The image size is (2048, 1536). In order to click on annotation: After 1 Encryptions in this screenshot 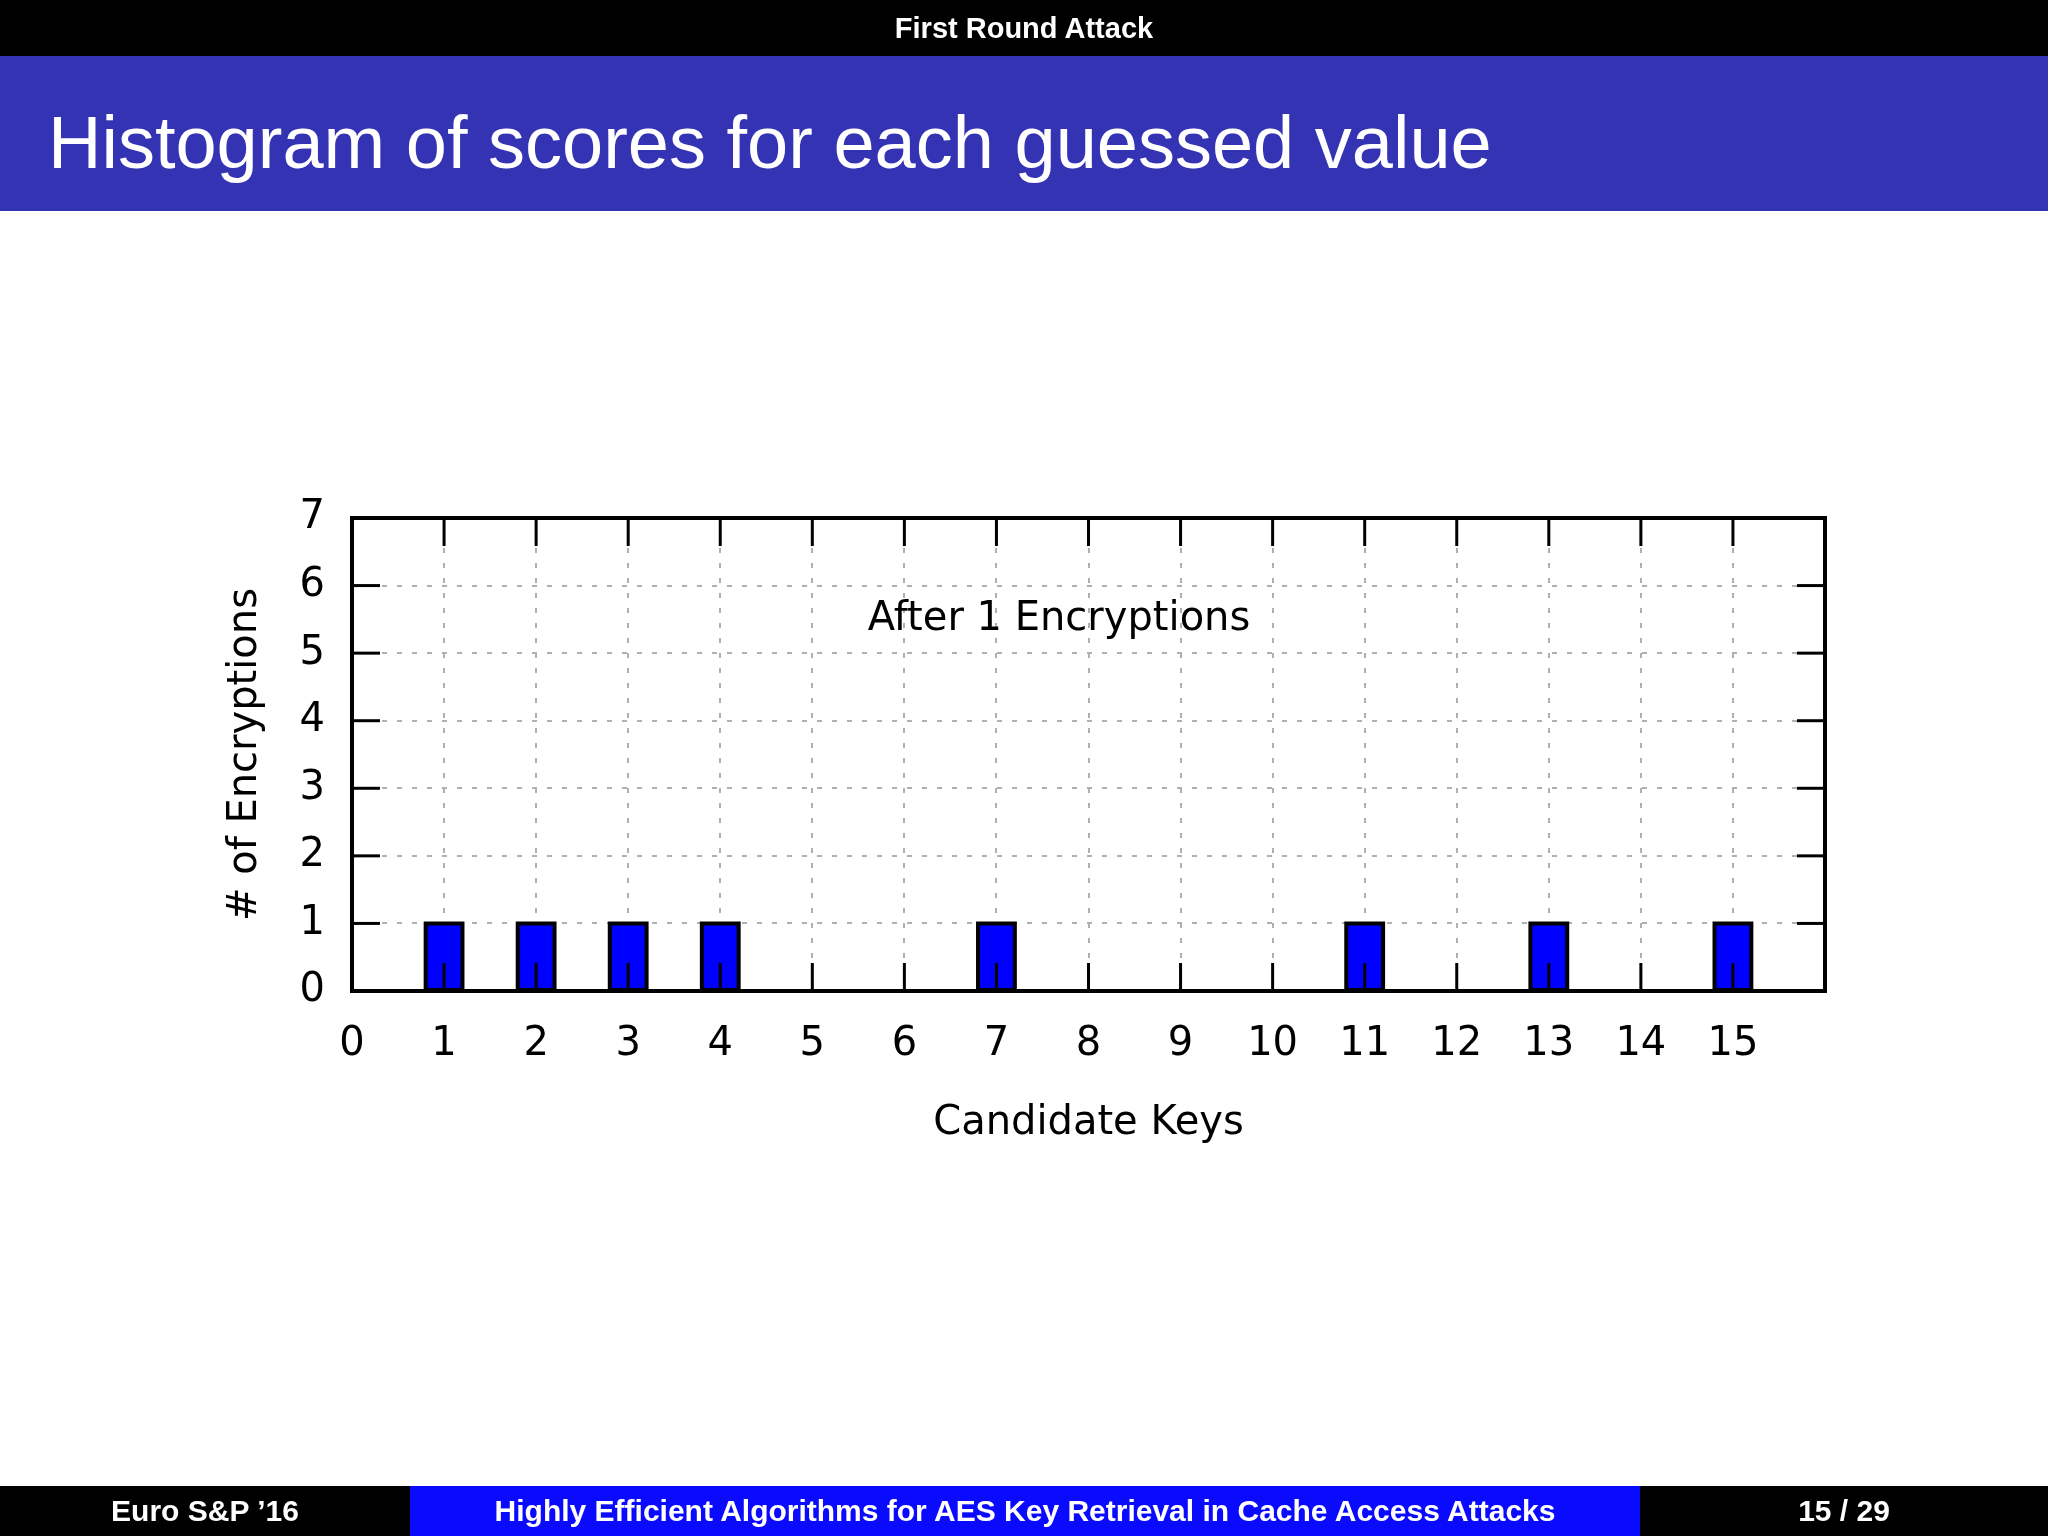, I will do `click(1059, 616)`.